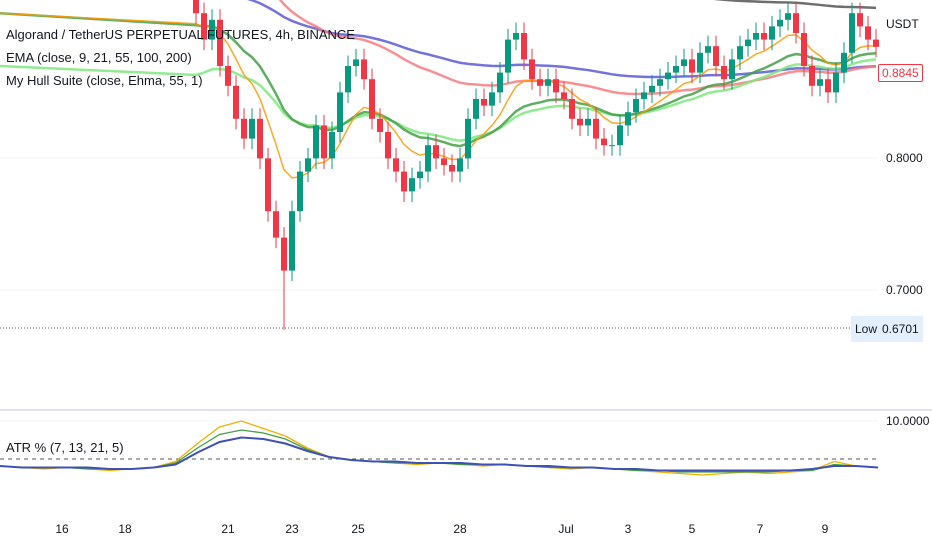  What do you see at coordinates (908, 421) in the screenshot?
I see `atr-tick: 10.0000` at bounding box center [908, 421].